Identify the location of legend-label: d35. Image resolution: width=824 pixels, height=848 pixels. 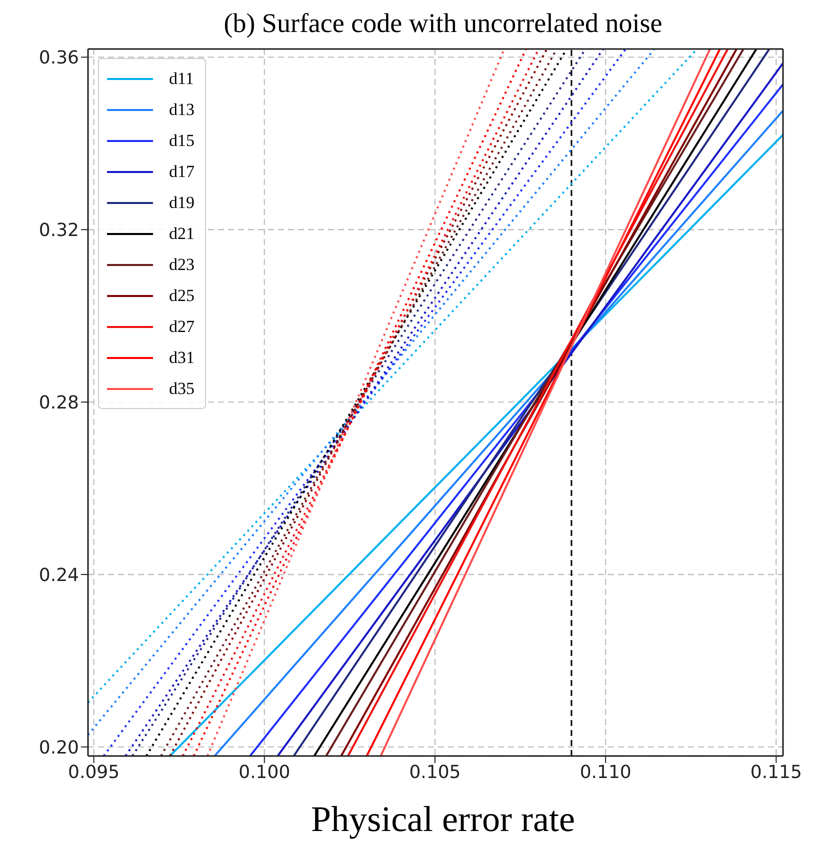
(181, 388).